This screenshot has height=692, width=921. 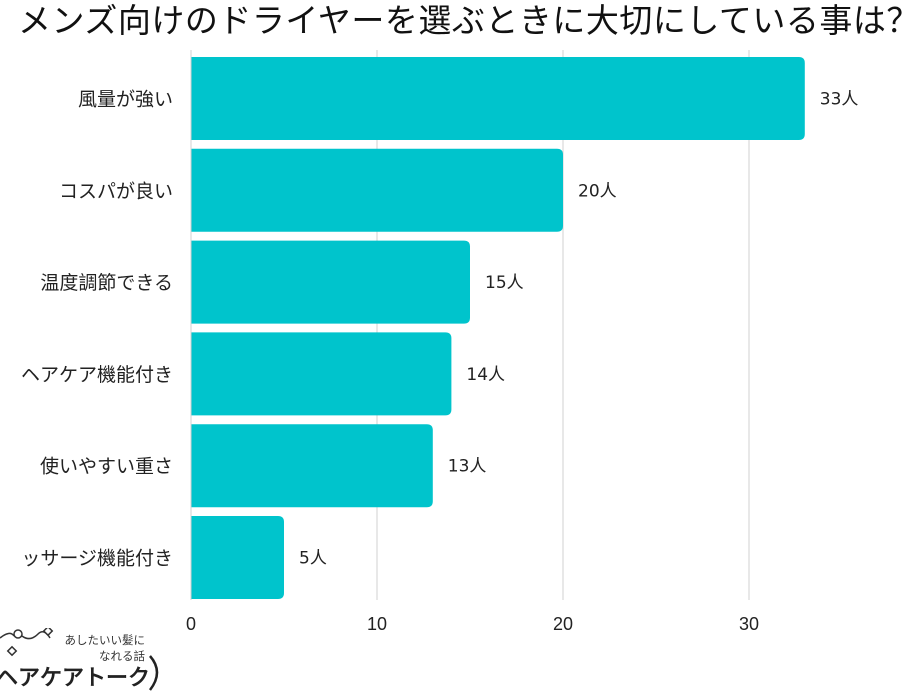 I want to click on data-label: 20人, so click(x=597, y=191).